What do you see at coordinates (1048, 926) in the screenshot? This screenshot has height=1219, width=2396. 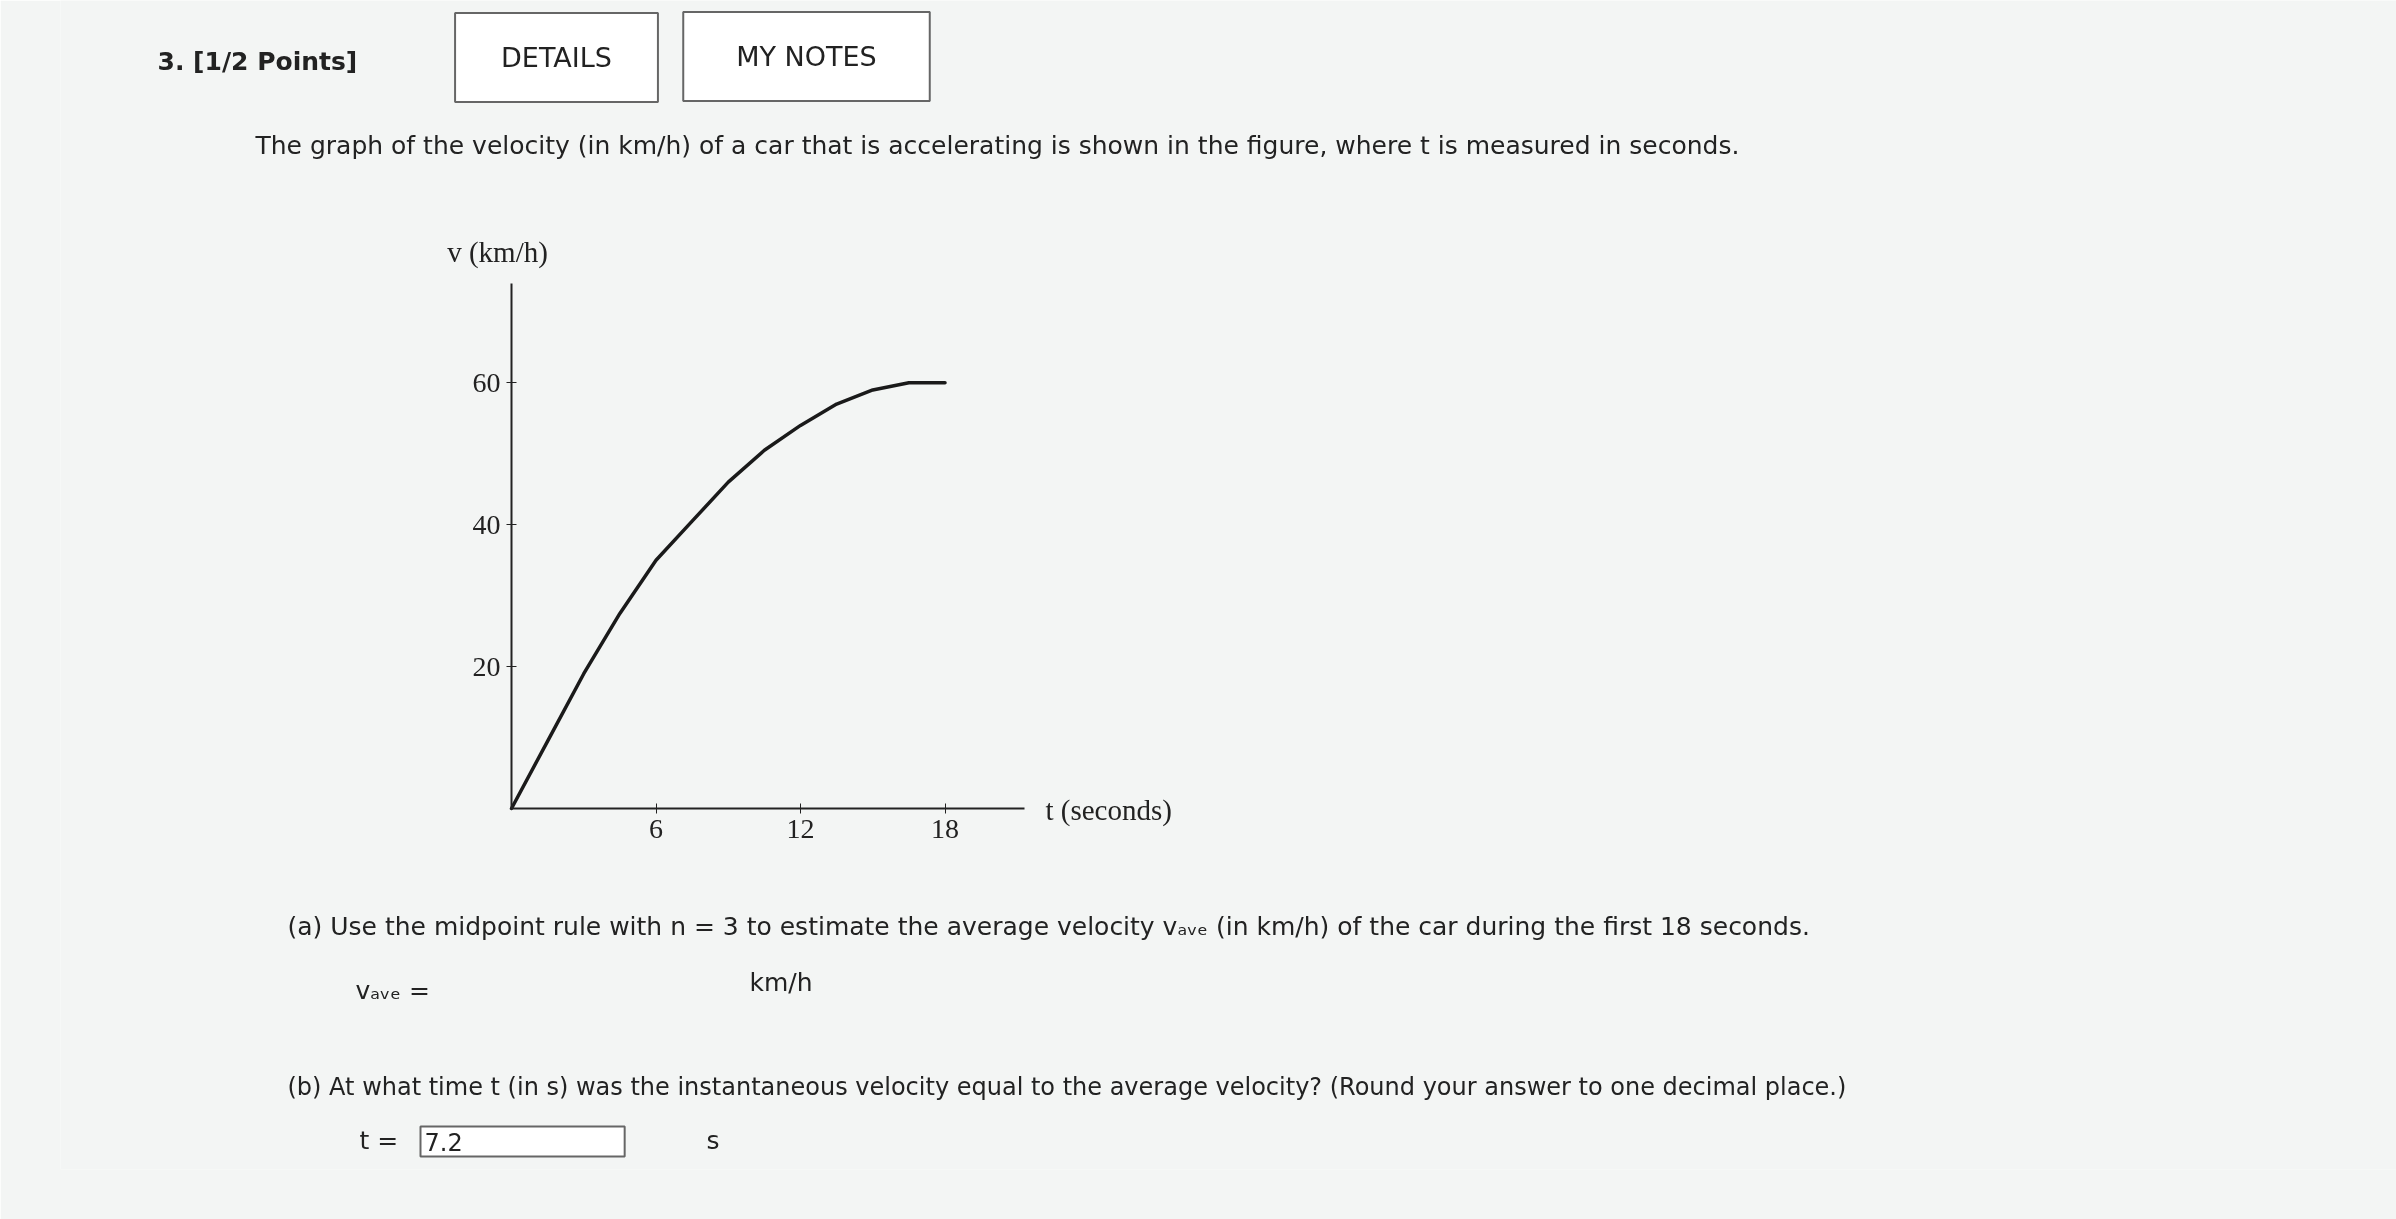 I see `text: (a) Use the midpoint rule with n = 3 to estimate the average velocity vₐᵥₑ (in km/h) of the car during the first 18 seconds.` at bounding box center [1048, 926].